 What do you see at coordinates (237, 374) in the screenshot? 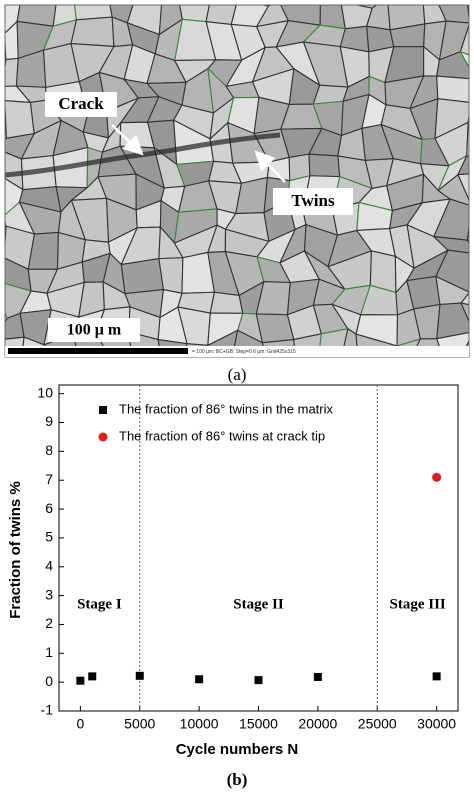
I see `caption: (a)` at bounding box center [237, 374].